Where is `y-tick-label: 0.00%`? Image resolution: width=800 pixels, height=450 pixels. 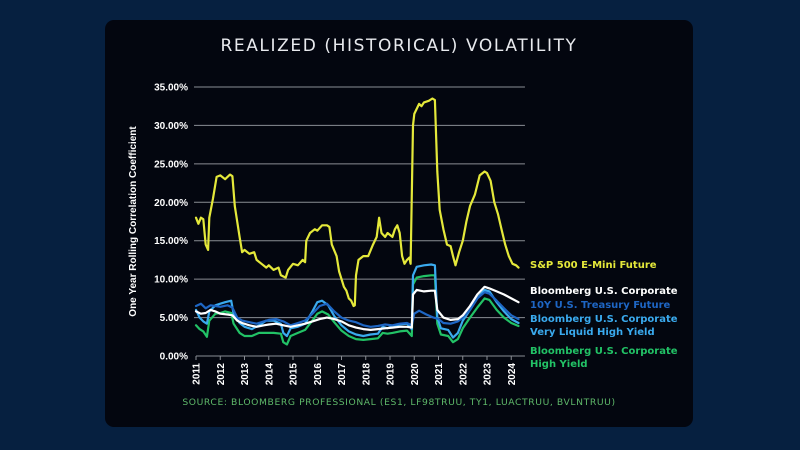 y-tick-label: 0.00% is located at coordinates (174, 357).